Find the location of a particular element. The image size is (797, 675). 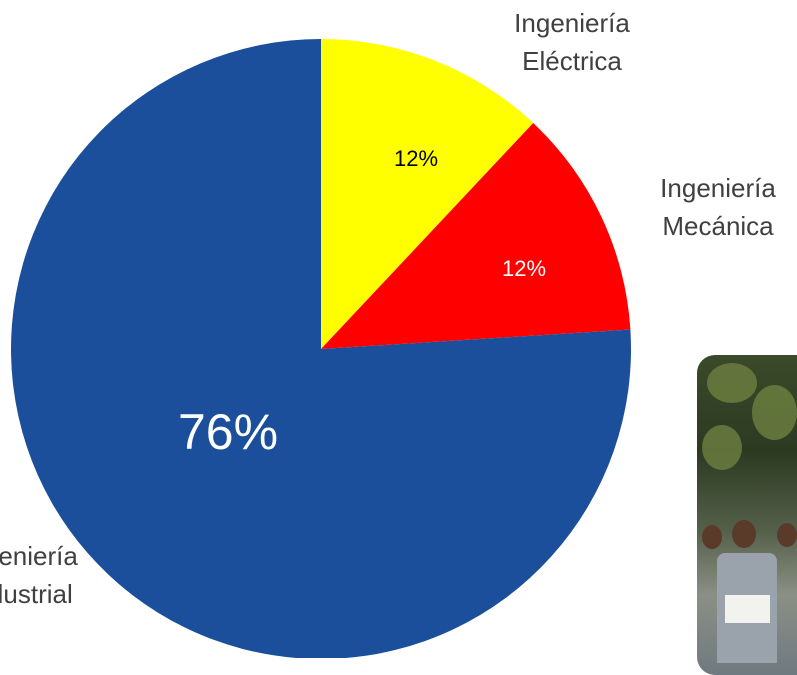

slice-category-label: IngenieríaIndustrial is located at coordinates (39, 575).